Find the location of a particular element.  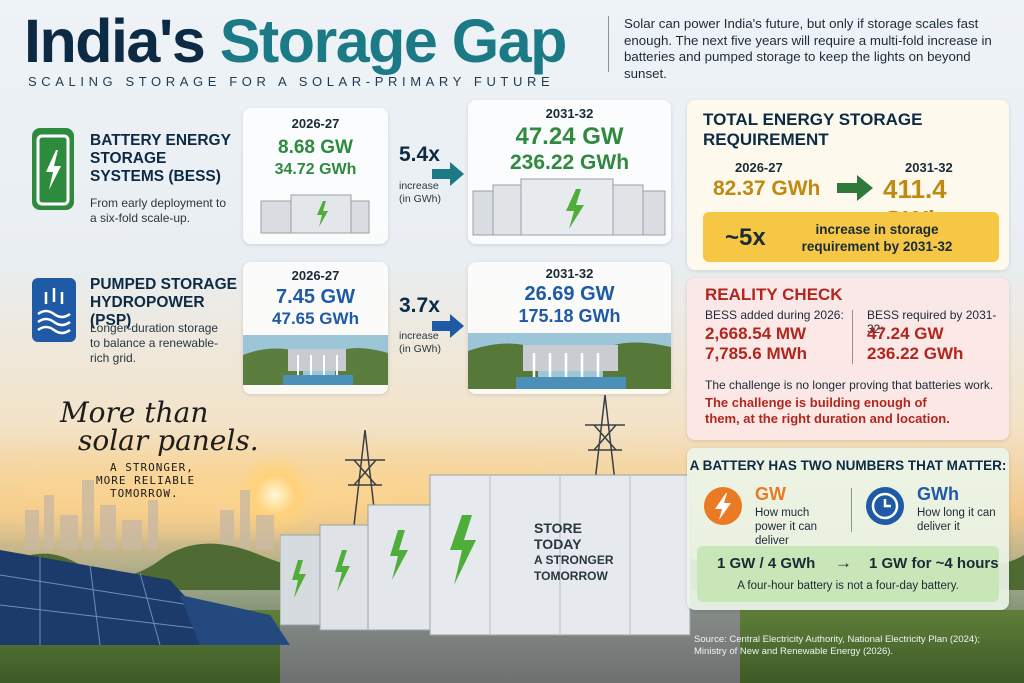

total-callout-big: ~5x is located at coordinates (745, 237).